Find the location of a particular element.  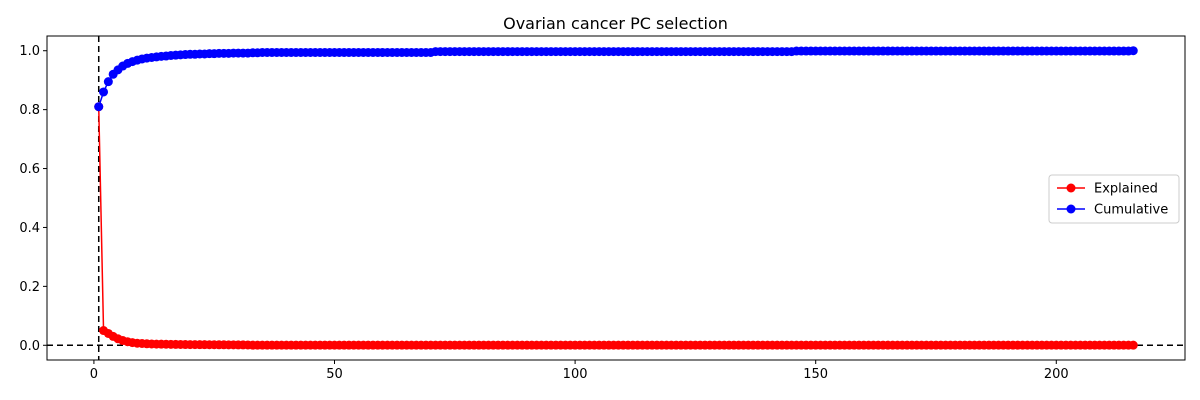

y-tick-label: 0.4 is located at coordinates (29, 228).